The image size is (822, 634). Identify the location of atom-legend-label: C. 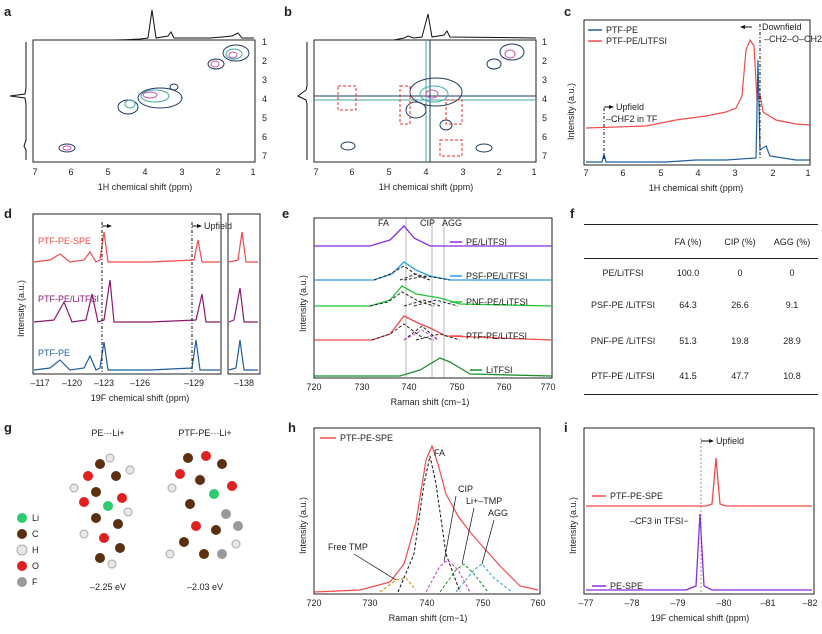
(35, 534).